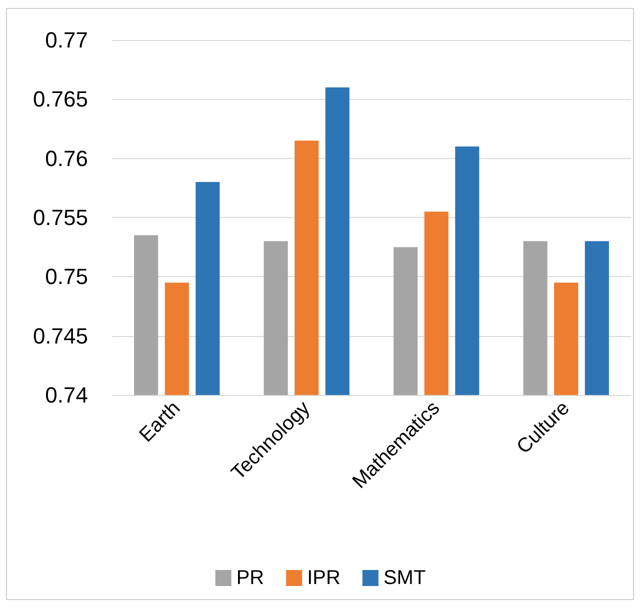 This screenshot has height=608, width=641. Describe the element at coordinates (66, 277) in the screenshot. I see `y-tick-label: 0.75` at that location.